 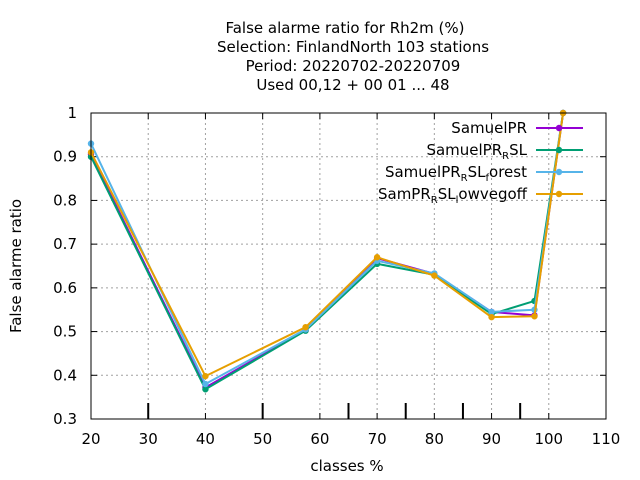 I want to click on x-tick-label: 100, so click(x=548, y=439).